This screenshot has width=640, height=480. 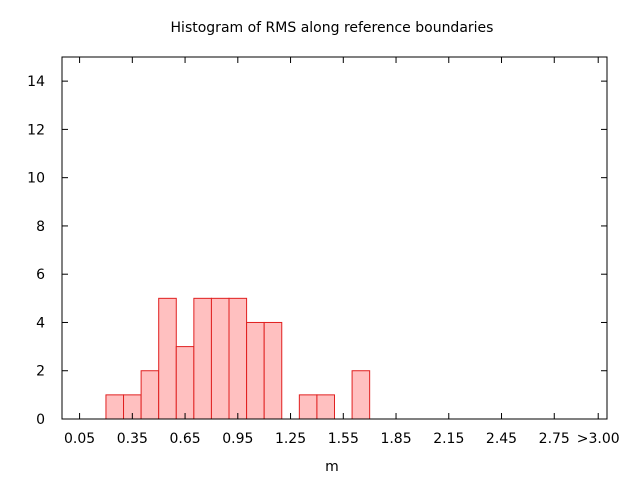 What do you see at coordinates (40, 323) in the screenshot?
I see `y-tick-label: 4` at bounding box center [40, 323].